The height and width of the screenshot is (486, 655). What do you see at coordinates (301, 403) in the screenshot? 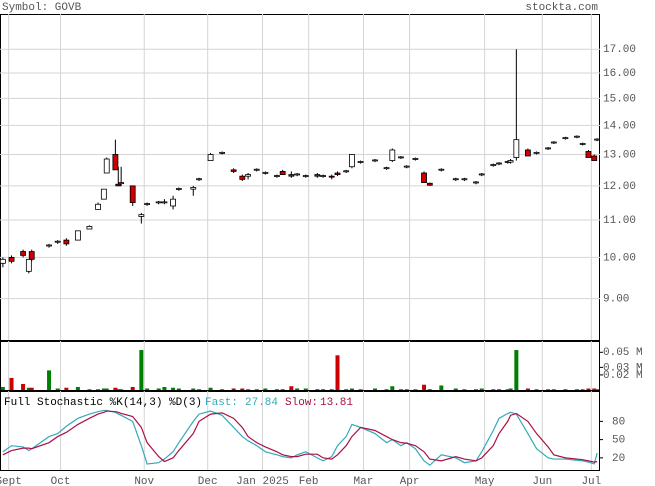
I see `slow-label: Slow:` at bounding box center [301, 403].